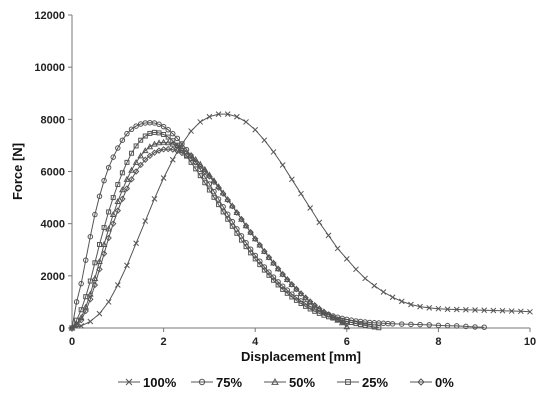  What do you see at coordinates (53, 120) in the screenshot?
I see `y-tick-label: 8000` at bounding box center [53, 120].